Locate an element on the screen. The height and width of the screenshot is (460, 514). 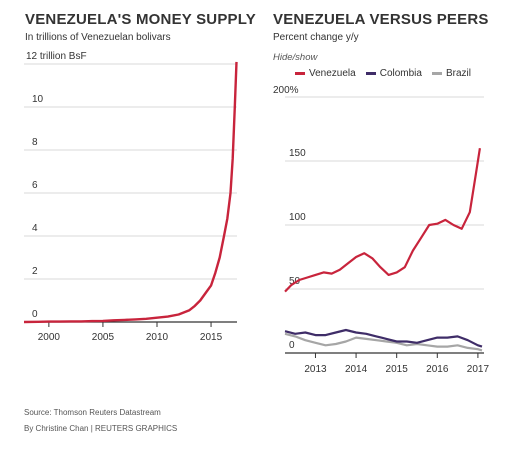
right-series-line-venezuela is located at coordinates (382, 220).